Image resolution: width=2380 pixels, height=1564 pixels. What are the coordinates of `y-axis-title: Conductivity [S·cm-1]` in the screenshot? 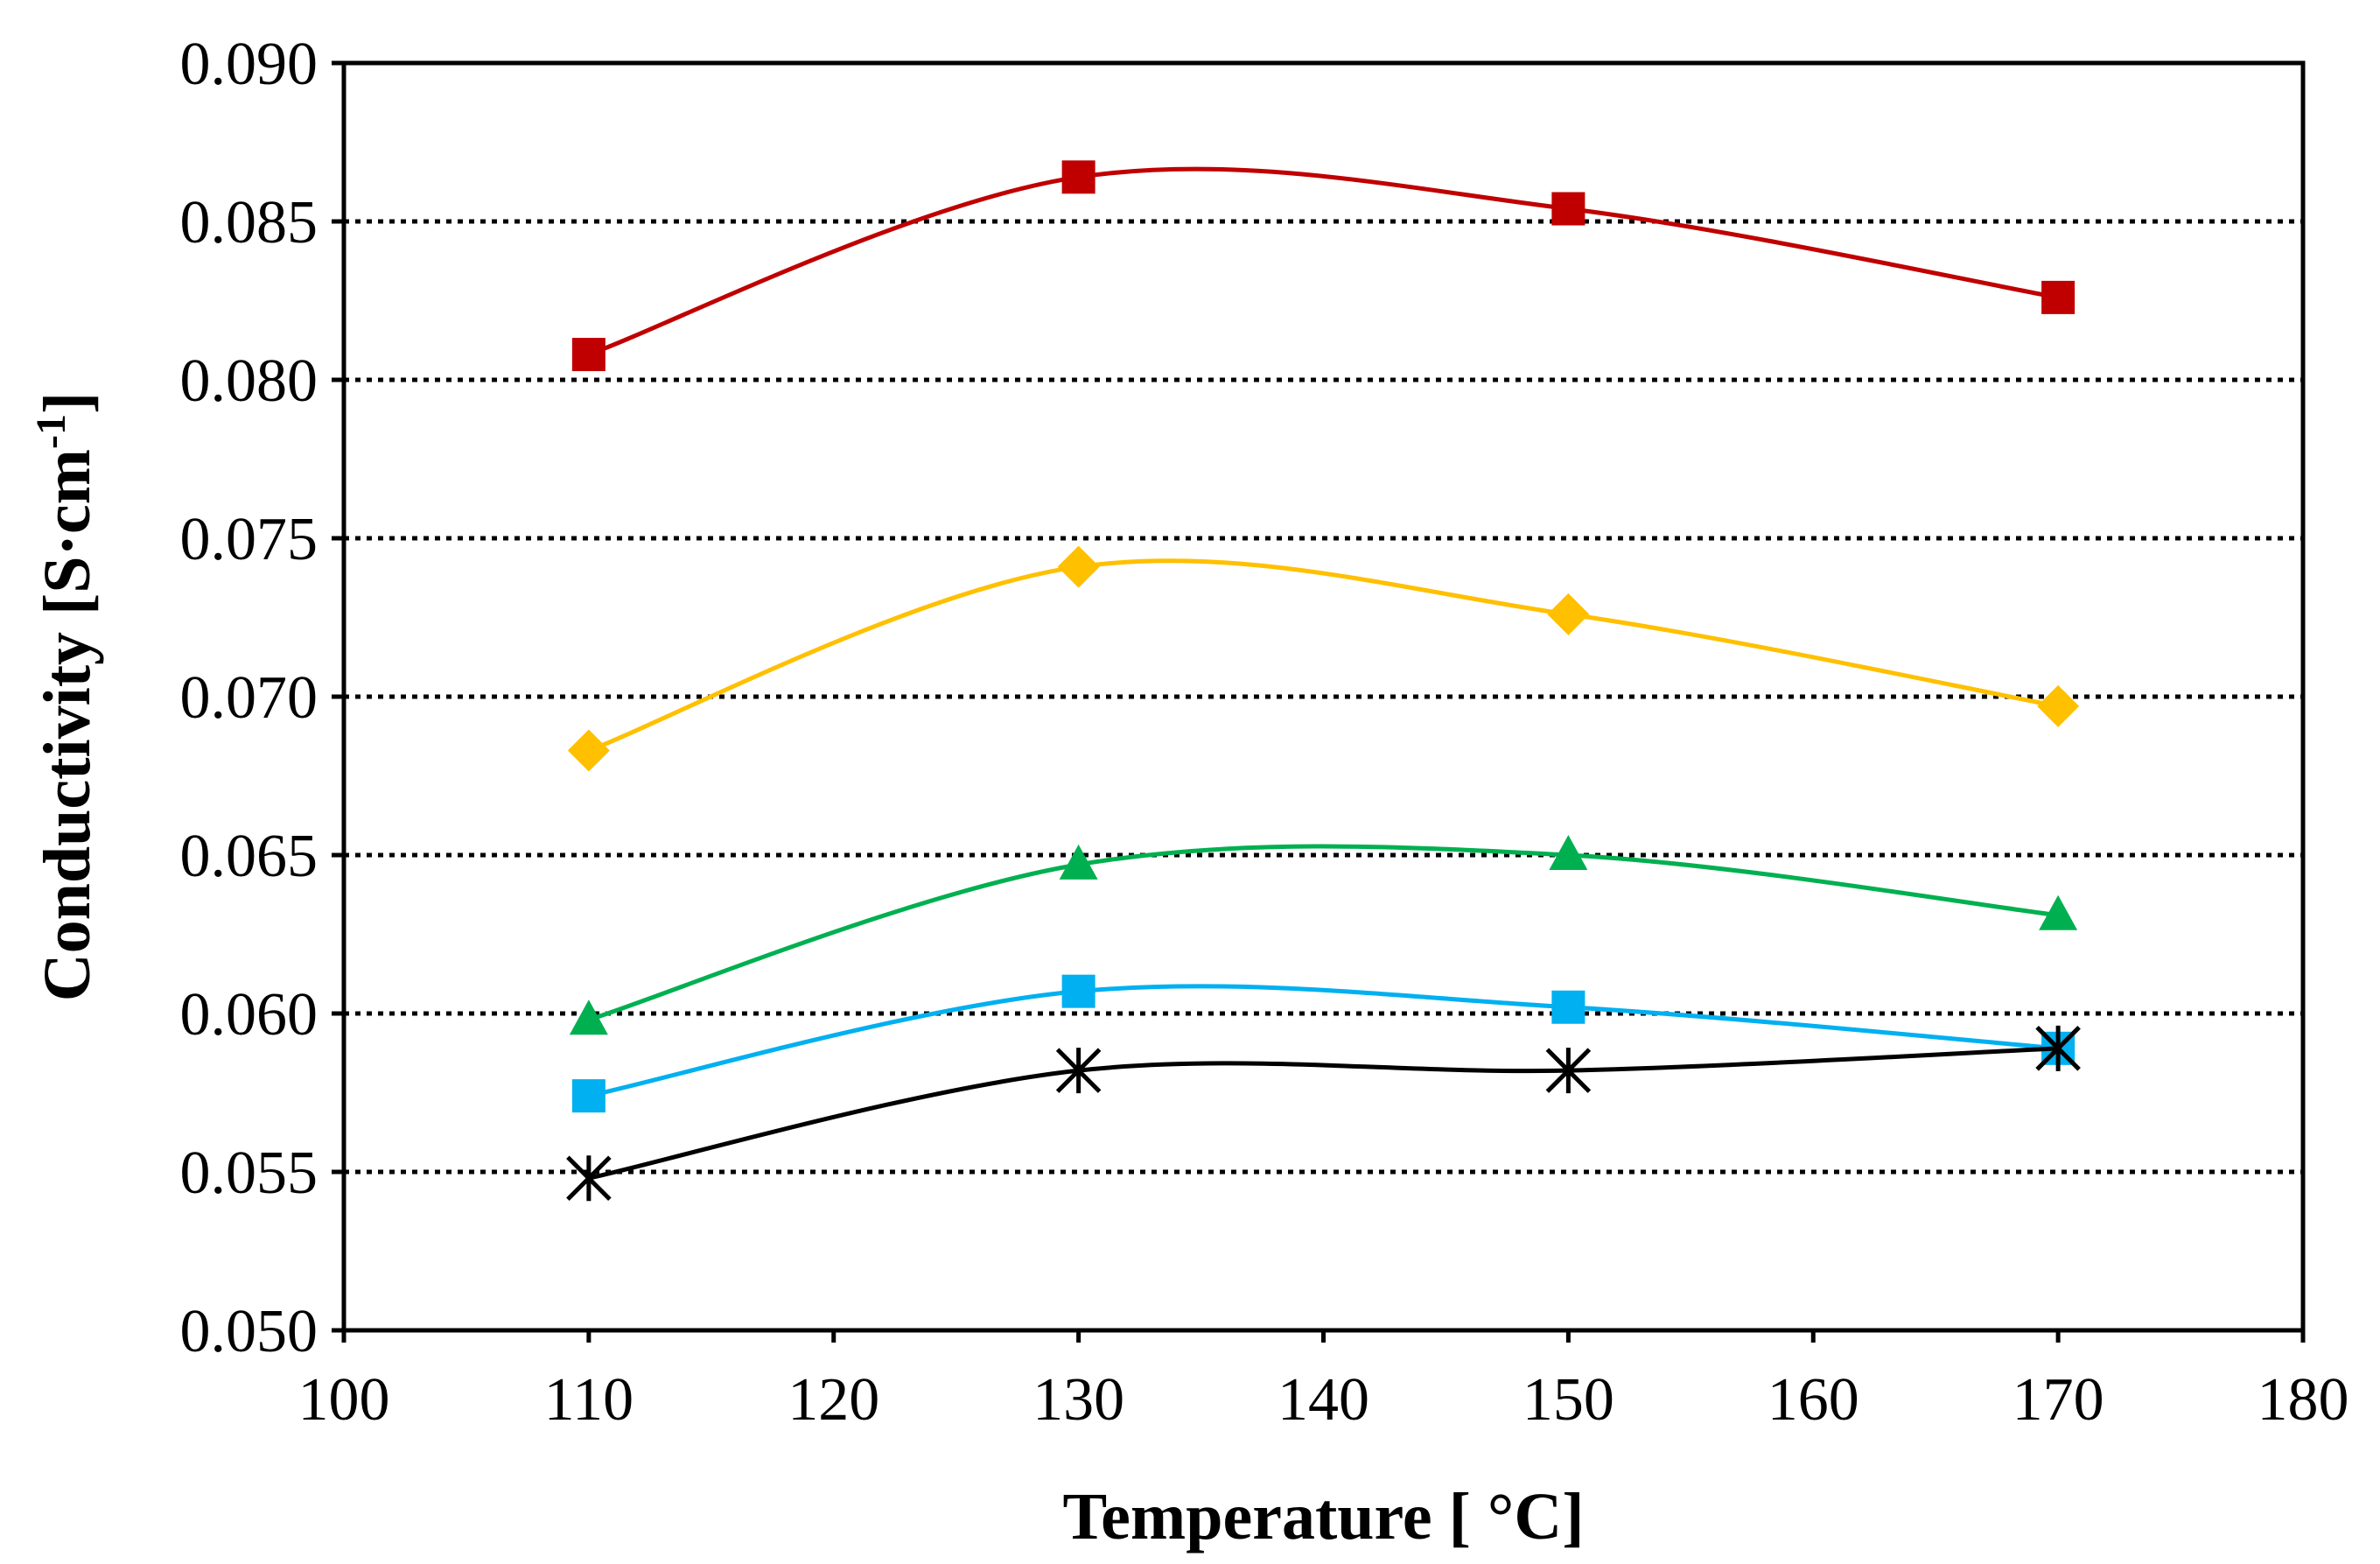 It's located at (66, 697).